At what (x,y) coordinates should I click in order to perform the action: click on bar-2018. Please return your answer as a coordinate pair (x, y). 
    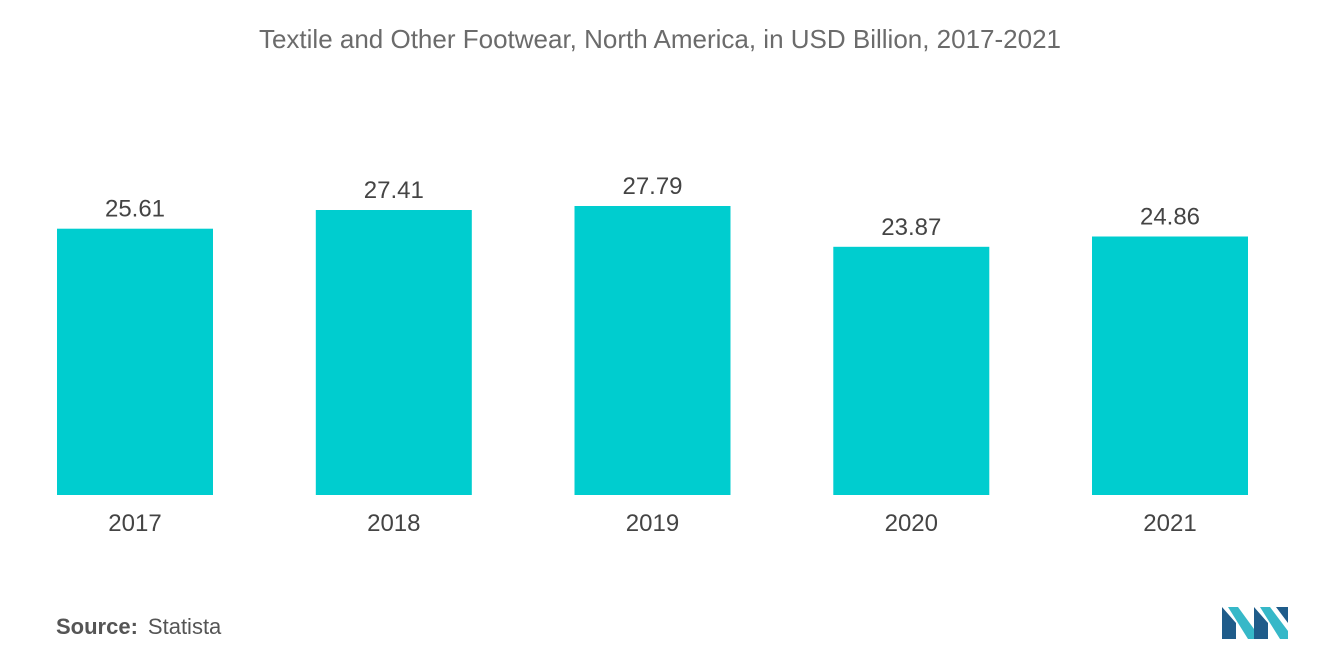
    Looking at the image, I should click on (393, 352).